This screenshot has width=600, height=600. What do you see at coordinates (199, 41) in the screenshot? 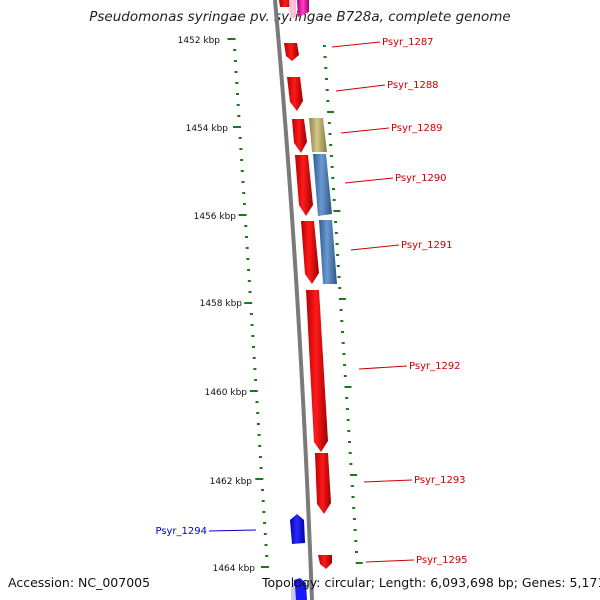
I see `ruler-label: 1452 kbp` at bounding box center [199, 41].